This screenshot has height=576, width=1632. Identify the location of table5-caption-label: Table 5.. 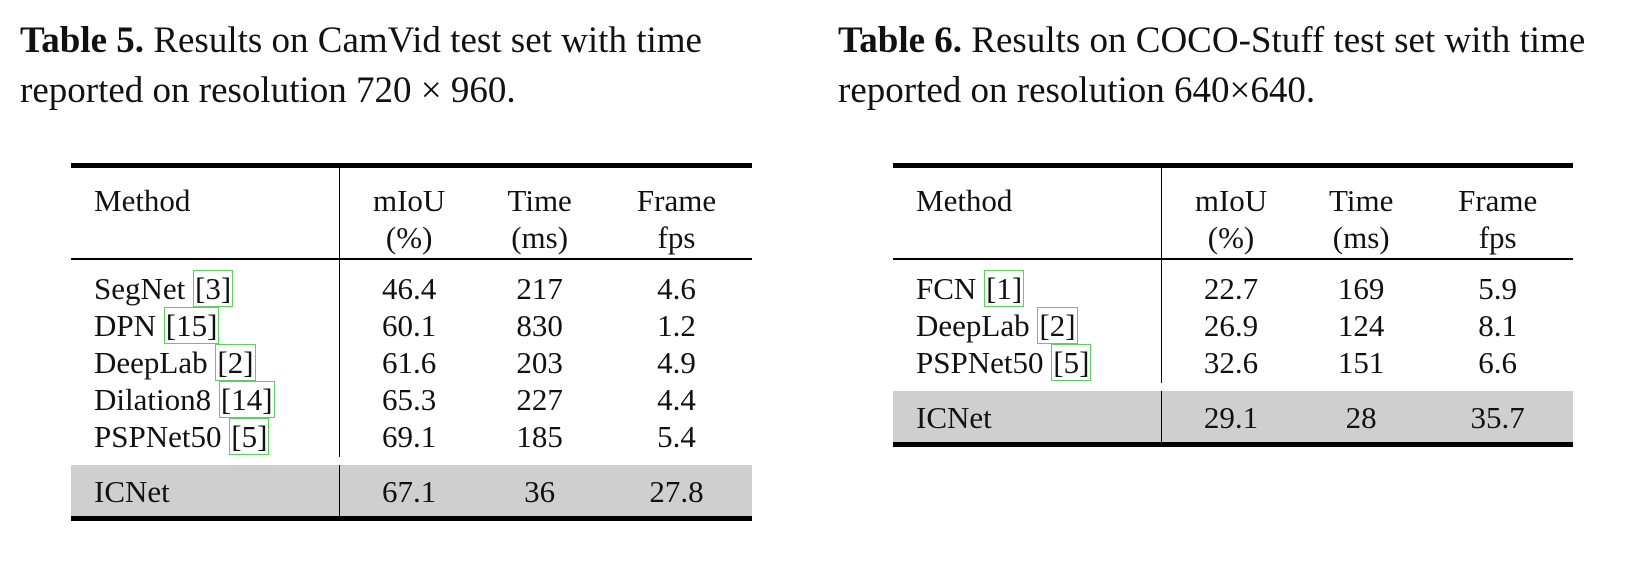
(82, 40).